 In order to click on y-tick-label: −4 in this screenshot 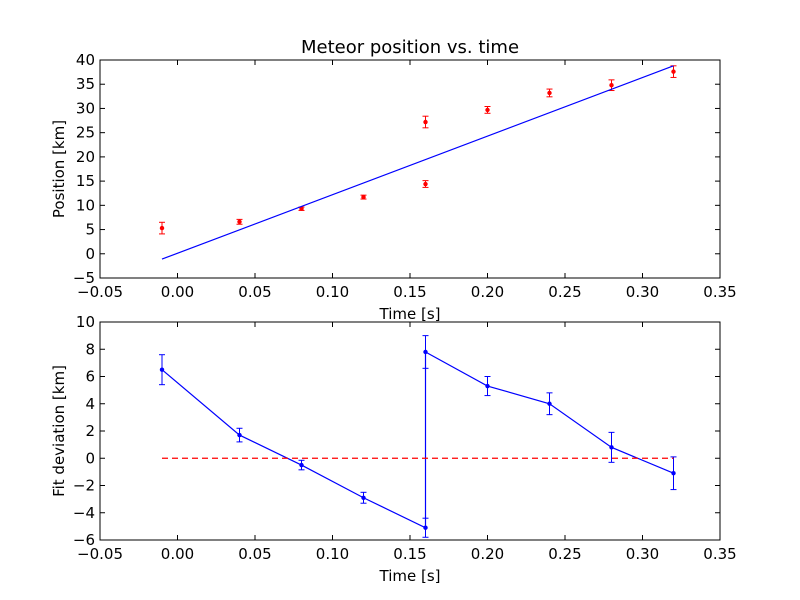, I will do `click(84, 513)`.